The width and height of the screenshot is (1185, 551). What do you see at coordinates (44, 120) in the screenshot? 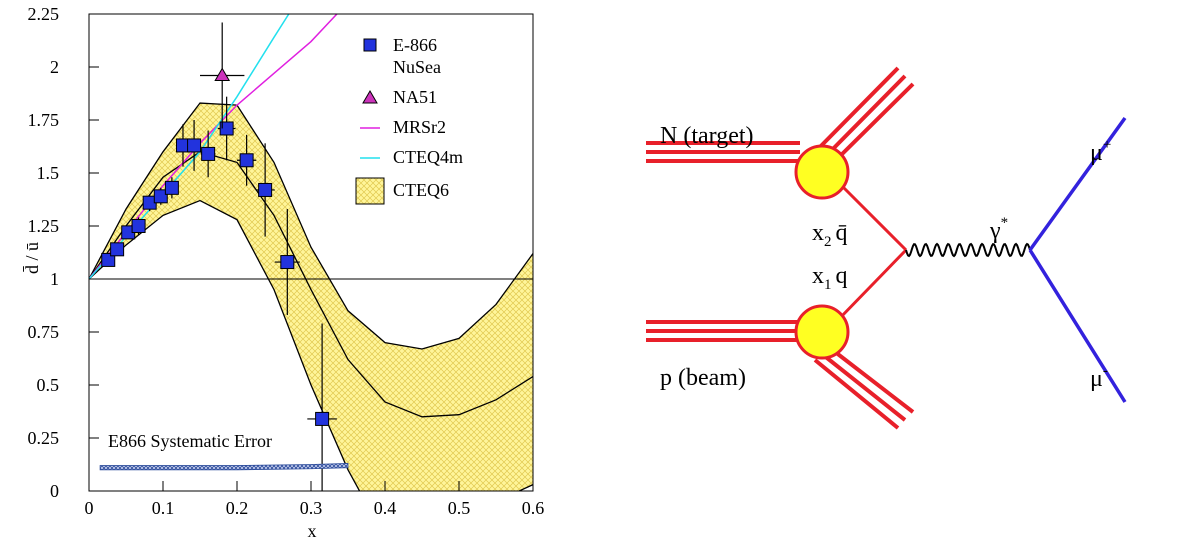
I see `y-tick-label: 1.75` at bounding box center [44, 120].